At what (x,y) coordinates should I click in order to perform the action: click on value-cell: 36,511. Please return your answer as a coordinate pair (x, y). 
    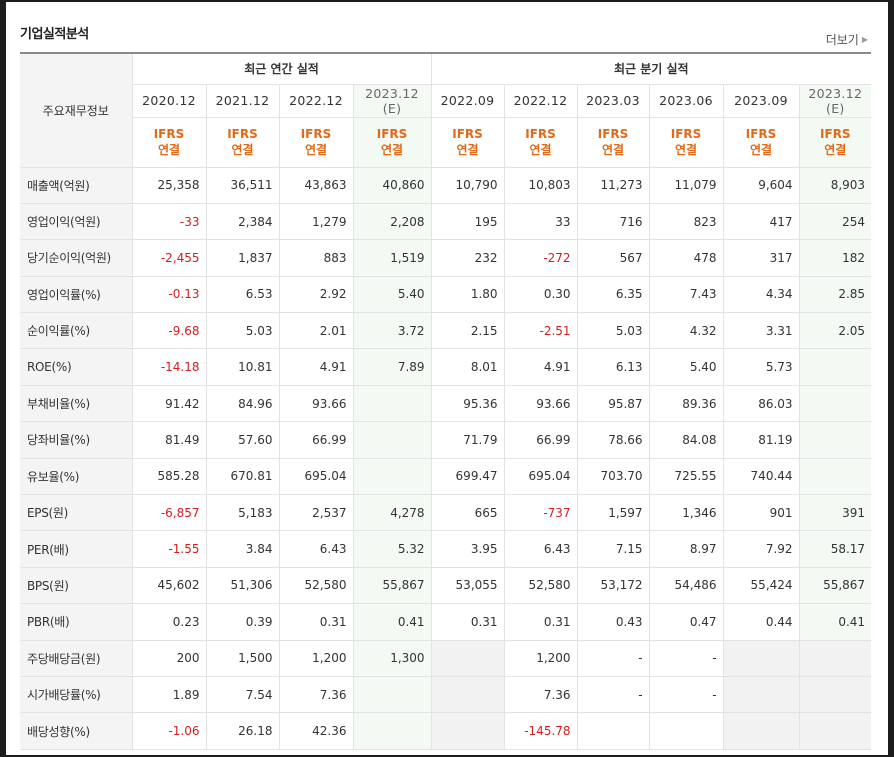
    Looking at the image, I should click on (242, 185).